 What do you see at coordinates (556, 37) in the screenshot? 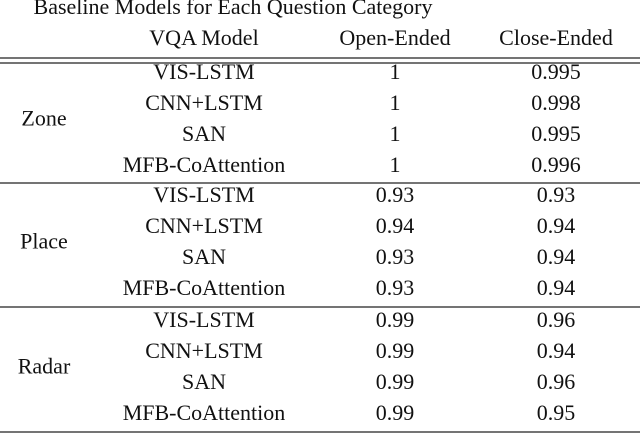
I see `column-header: Close-Ended` at bounding box center [556, 37].